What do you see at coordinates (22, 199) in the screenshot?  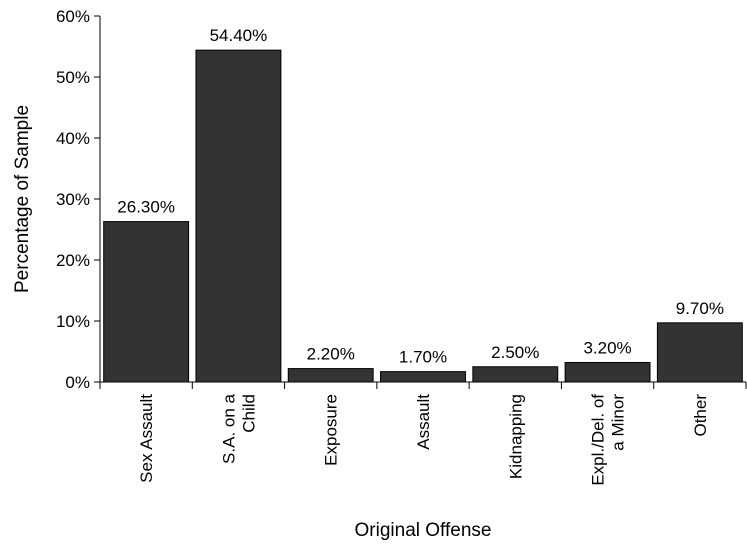 I see `y-axis-title: Percentage of Sample` at bounding box center [22, 199].